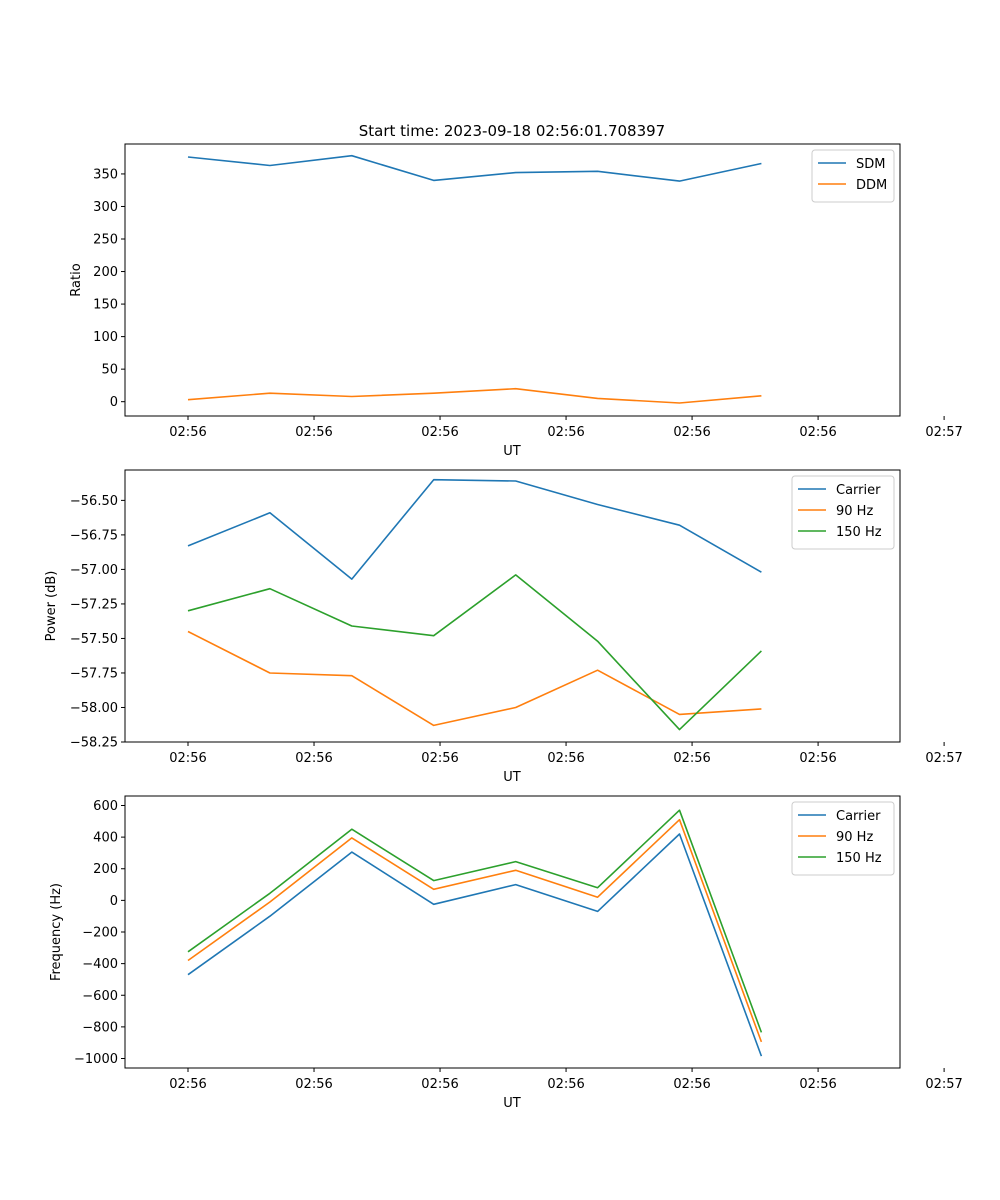 Image resolution: width=1000 pixels, height=1200 pixels. What do you see at coordinates (105, 207) in the screenshot?
I see `panel-0-y-tick-label: 300` at bounding box center [105, 207].